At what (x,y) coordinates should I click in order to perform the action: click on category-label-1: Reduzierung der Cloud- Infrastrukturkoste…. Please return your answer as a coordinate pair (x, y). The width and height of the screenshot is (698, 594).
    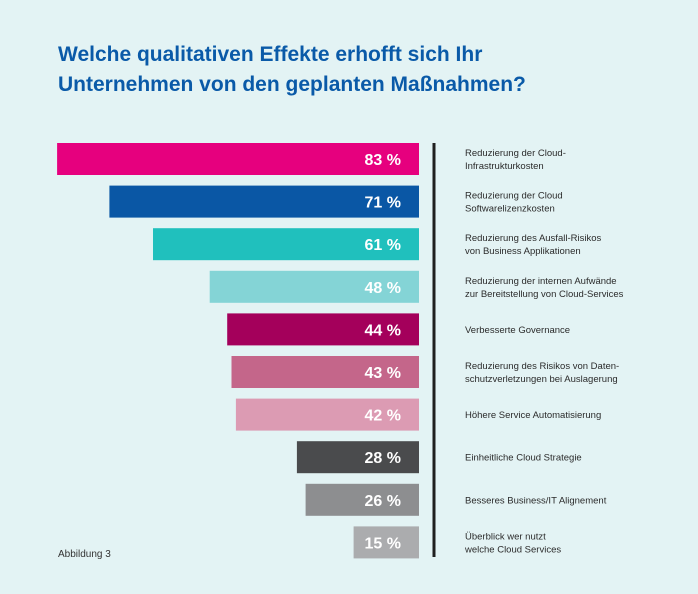
    Looking at the image, I should click on (515, 160).